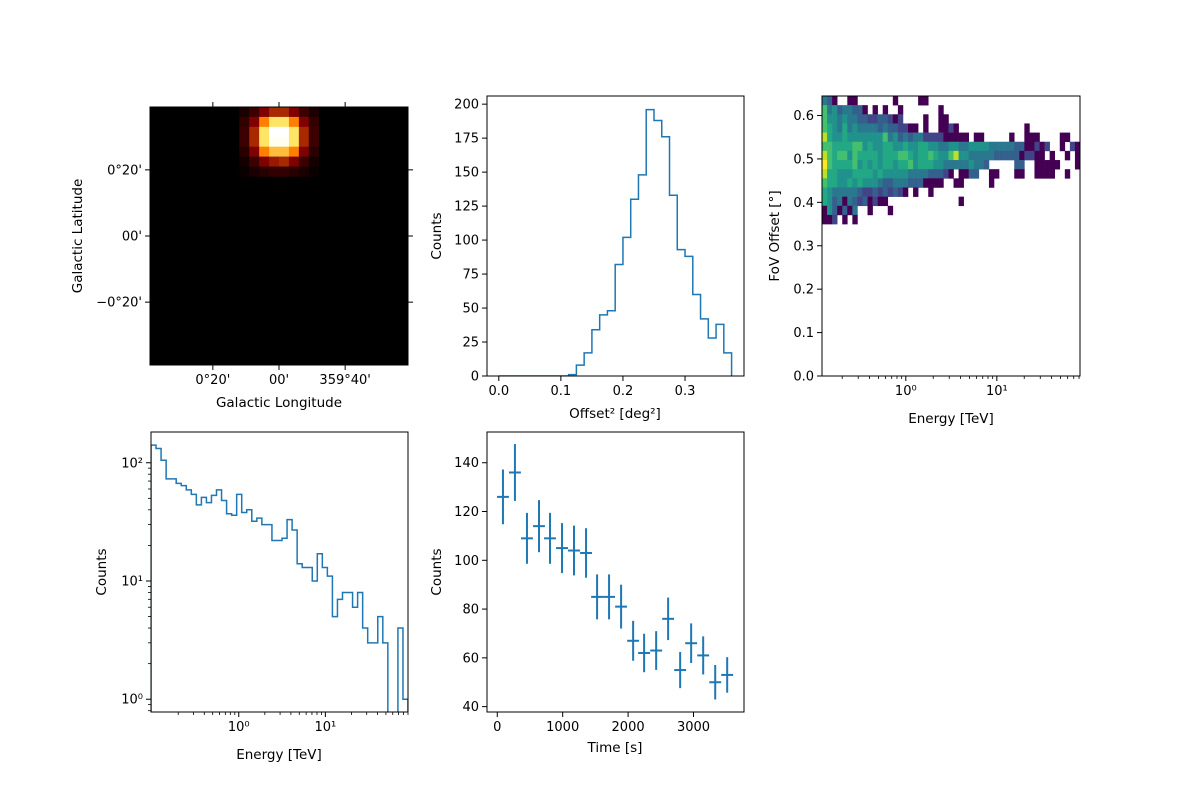  Describe the element at coordinates (615, 748) in the screenshot. I see `lightcurve-xlabel: Time [s]` at that location.